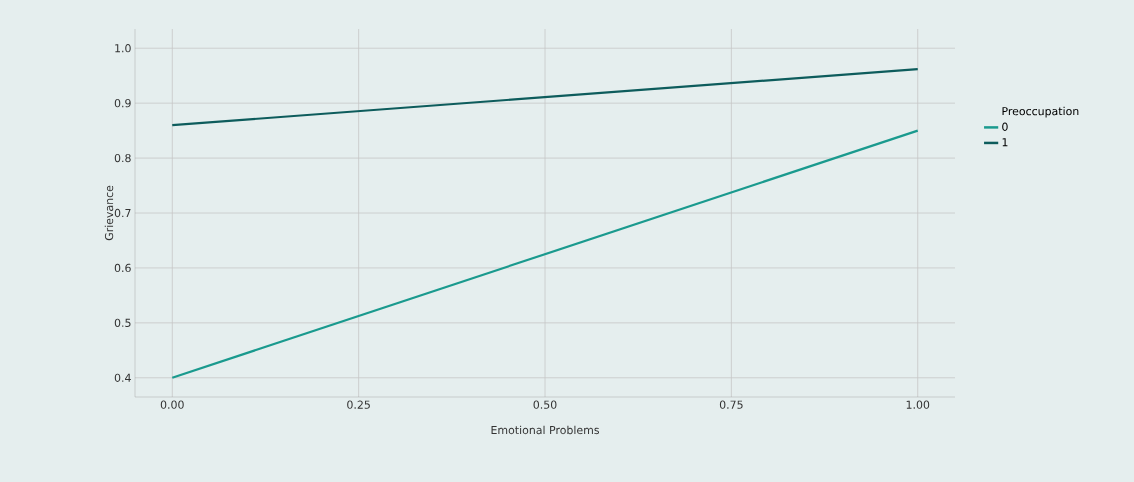 This screenshot has height=482, width=1134. I want to click on y-tick-label: 0.7, so click(122, 213).